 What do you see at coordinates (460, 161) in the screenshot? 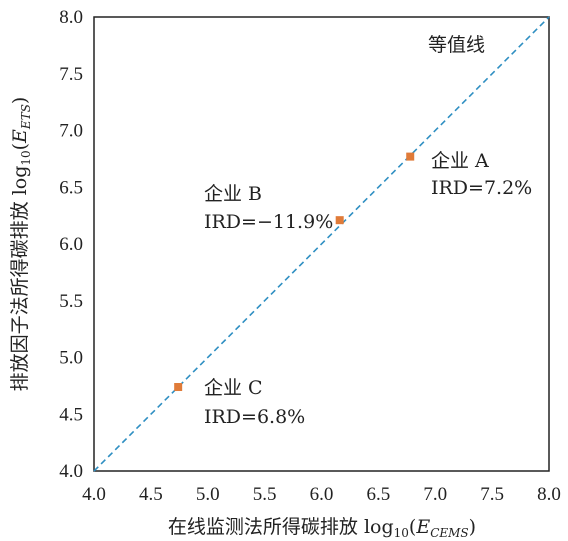
I see `point-a-name: 企业 A` at bounding box center [460, 161].